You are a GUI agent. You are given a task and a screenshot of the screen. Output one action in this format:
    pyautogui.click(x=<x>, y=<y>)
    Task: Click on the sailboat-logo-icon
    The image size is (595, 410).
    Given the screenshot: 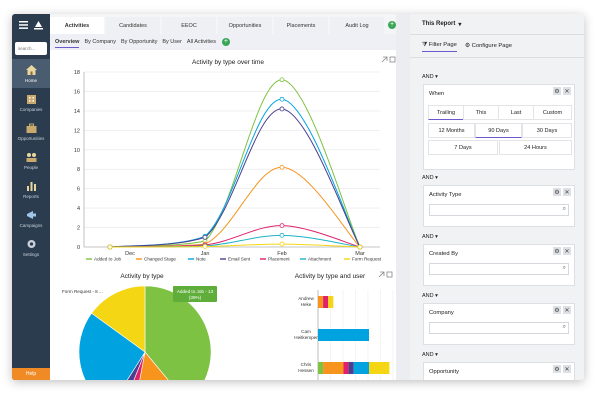 What is the action you would take?
    pyautogui.click(x=38, y=25)
    